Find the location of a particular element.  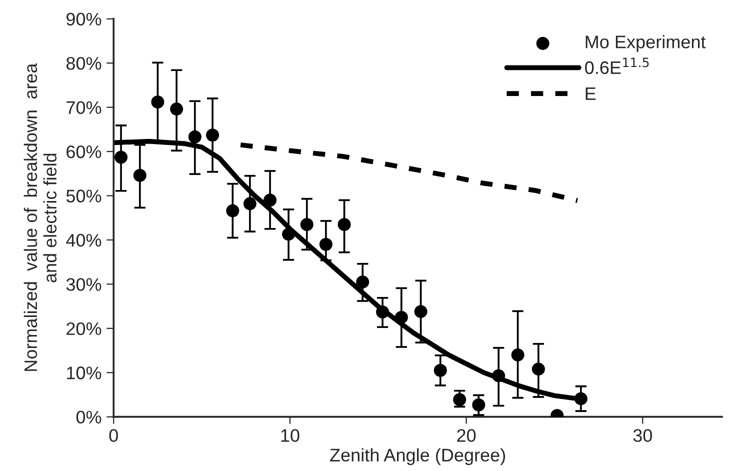

y-tick-label: 10% is located at coordinates (84, 373).